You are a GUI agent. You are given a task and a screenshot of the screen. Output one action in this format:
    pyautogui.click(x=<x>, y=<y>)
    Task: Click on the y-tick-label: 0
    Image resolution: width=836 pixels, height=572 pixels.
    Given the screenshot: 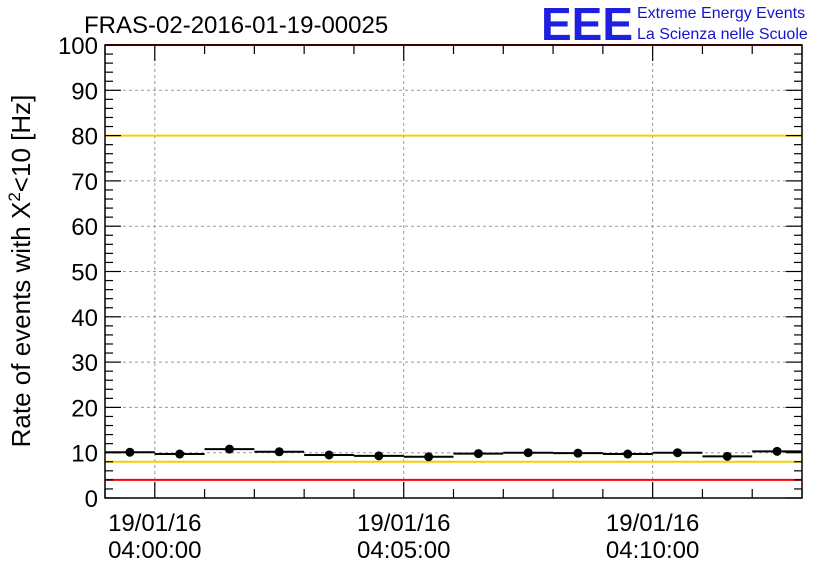 What is the action you would take?
    pyautogui.click(x=91, y=499)
    